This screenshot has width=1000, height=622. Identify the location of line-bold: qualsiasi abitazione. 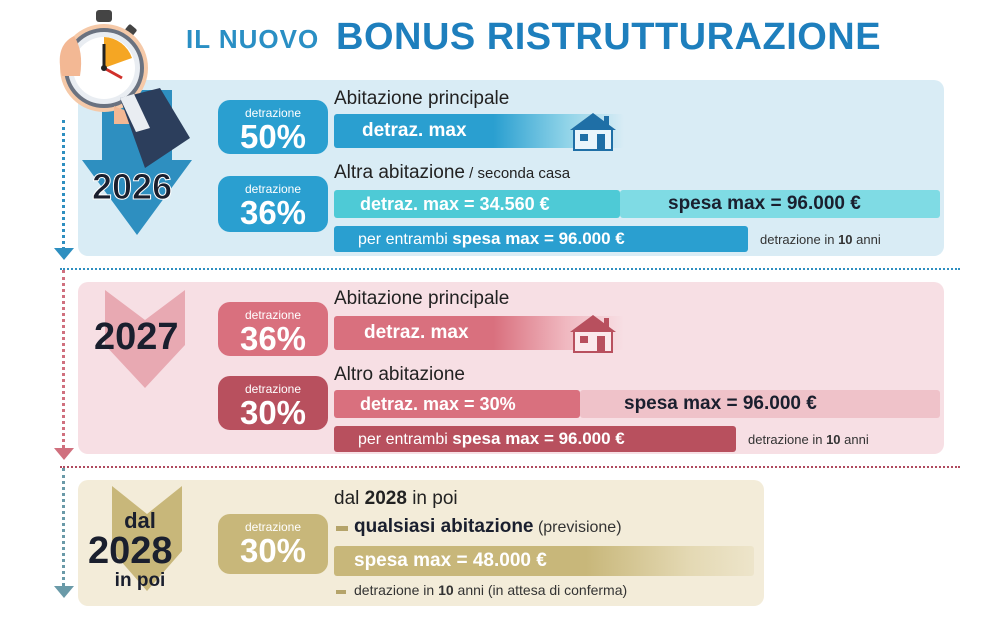
(444, 526).